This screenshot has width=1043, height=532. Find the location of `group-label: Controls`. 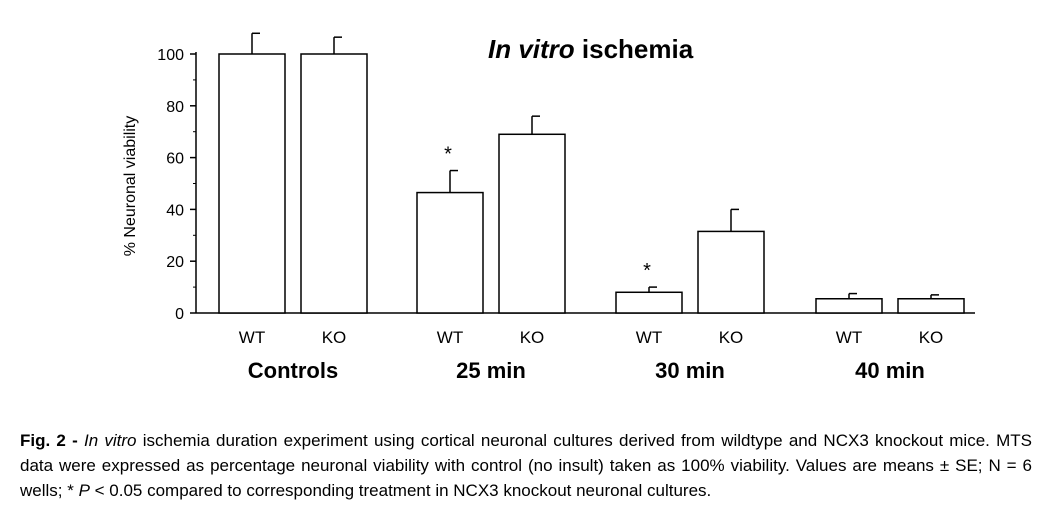

group-label: Controls is located at coordinates (293, 370).